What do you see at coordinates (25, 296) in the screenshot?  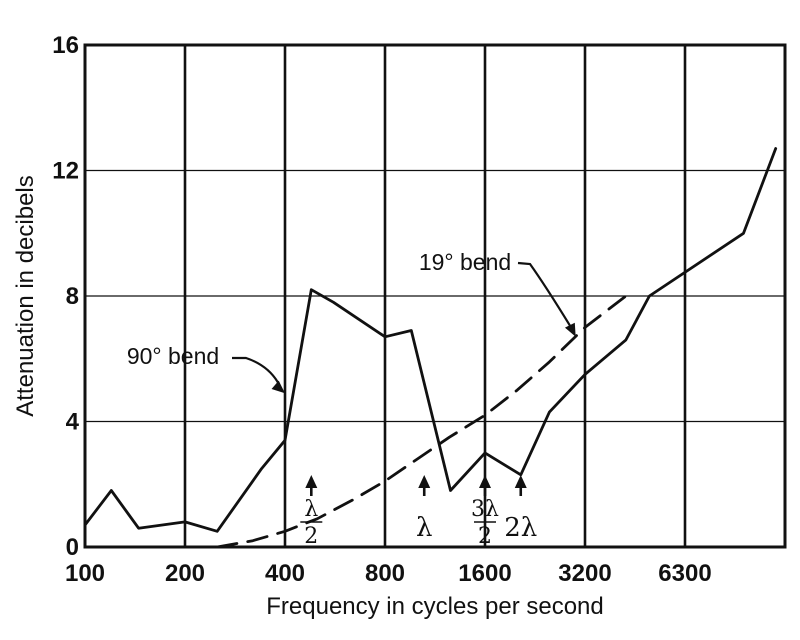 I see `y-axis-label: Attenuation in decibels` at bounding box center [25, 296].